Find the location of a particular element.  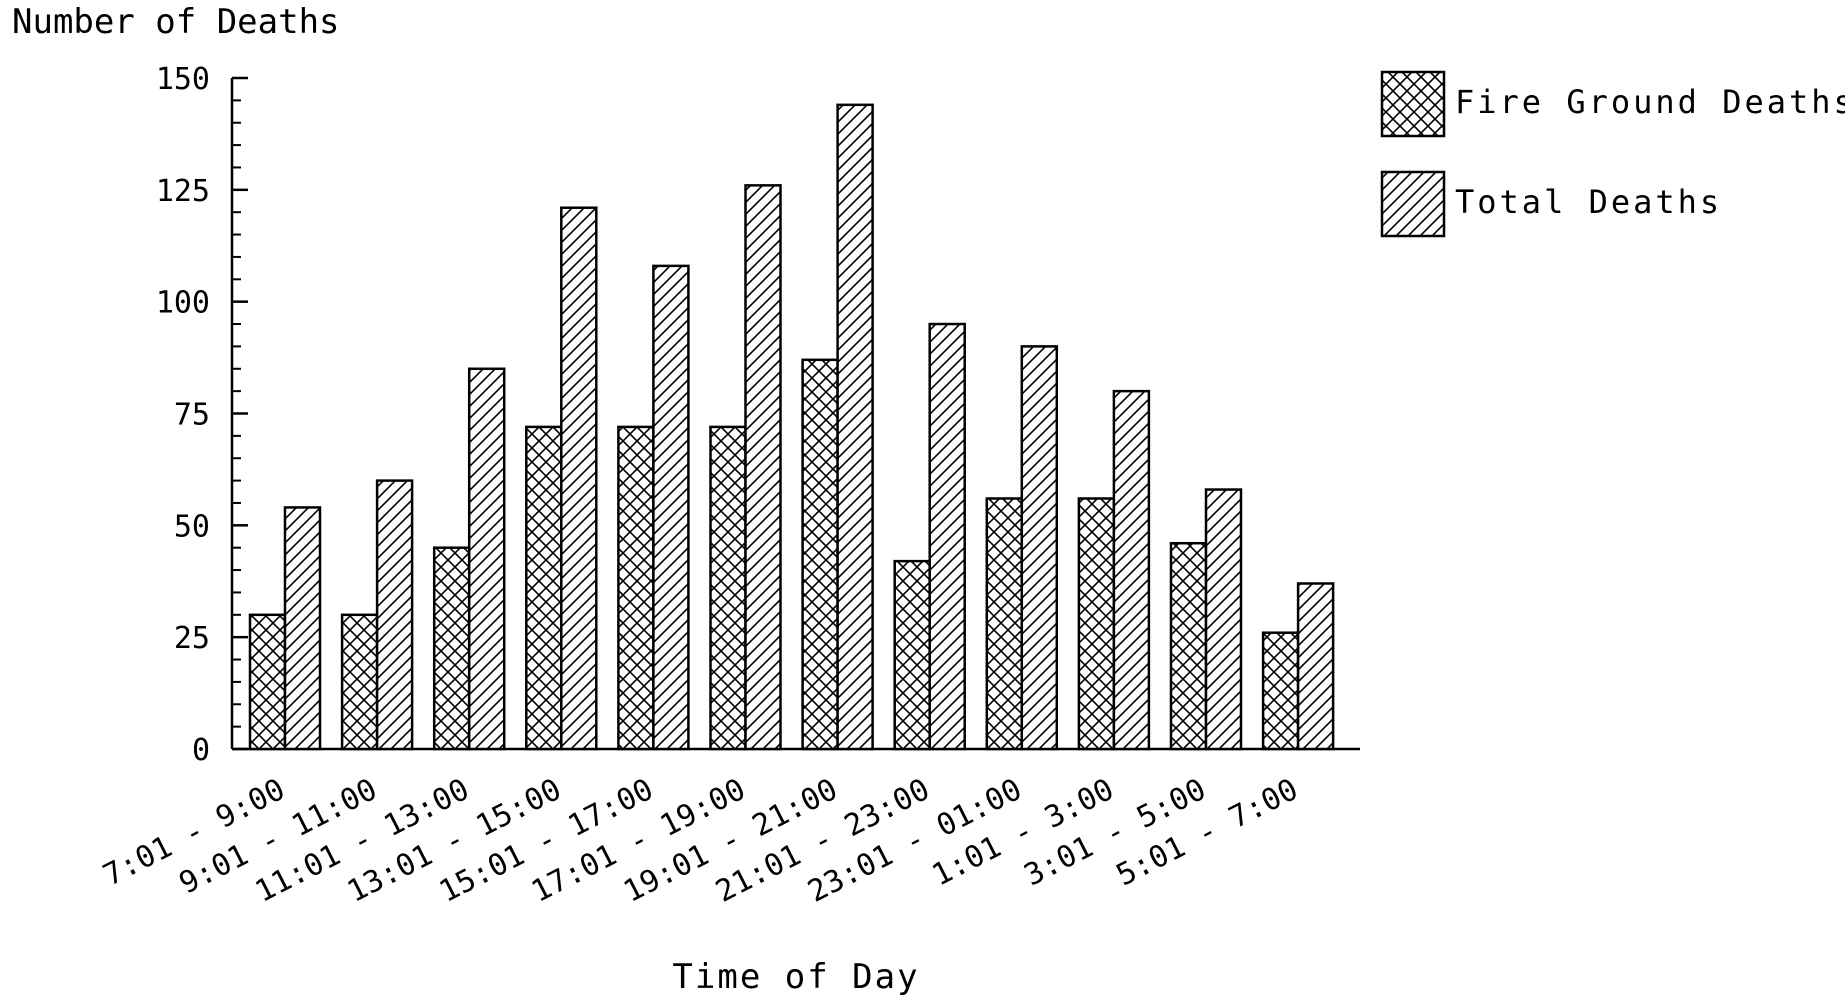

x-axis-label: Time of Day is located at coordinates (795, 977).